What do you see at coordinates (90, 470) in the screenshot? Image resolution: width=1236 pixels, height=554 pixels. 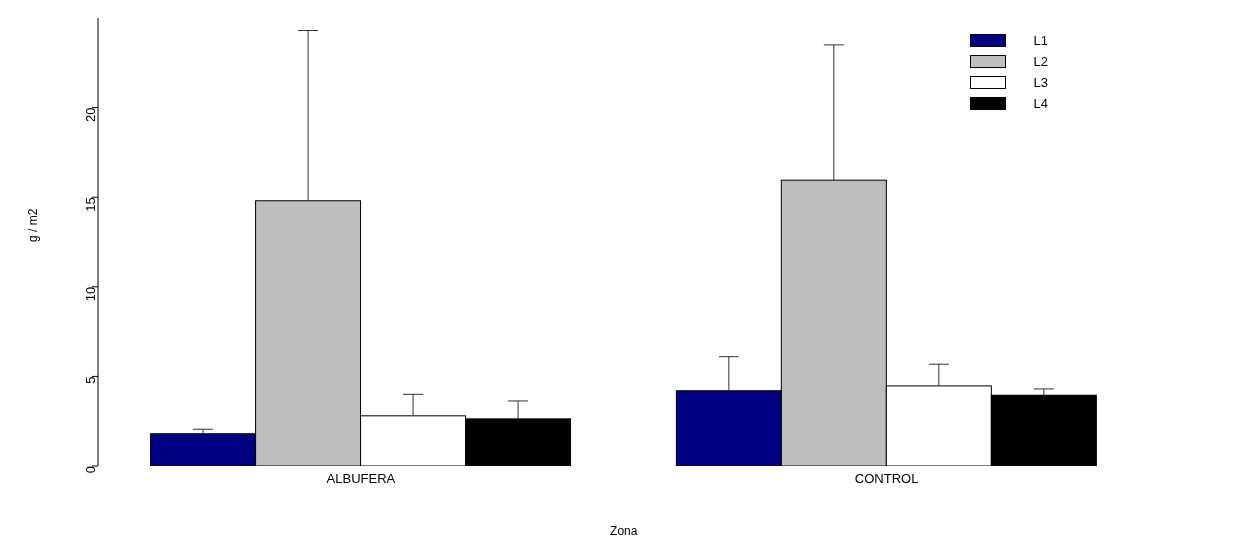 I see `y-tick-label: 0` at bounding box center [90, 470].